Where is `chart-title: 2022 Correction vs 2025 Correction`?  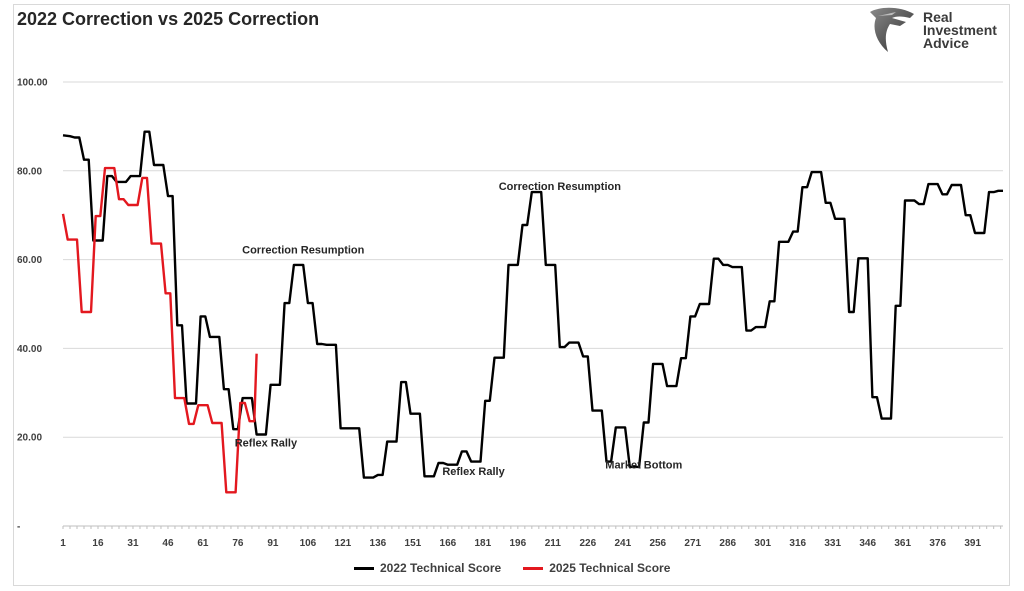 chart-title: 2022 Correction vs 2025 Correction is located at coordinates (168, 19).